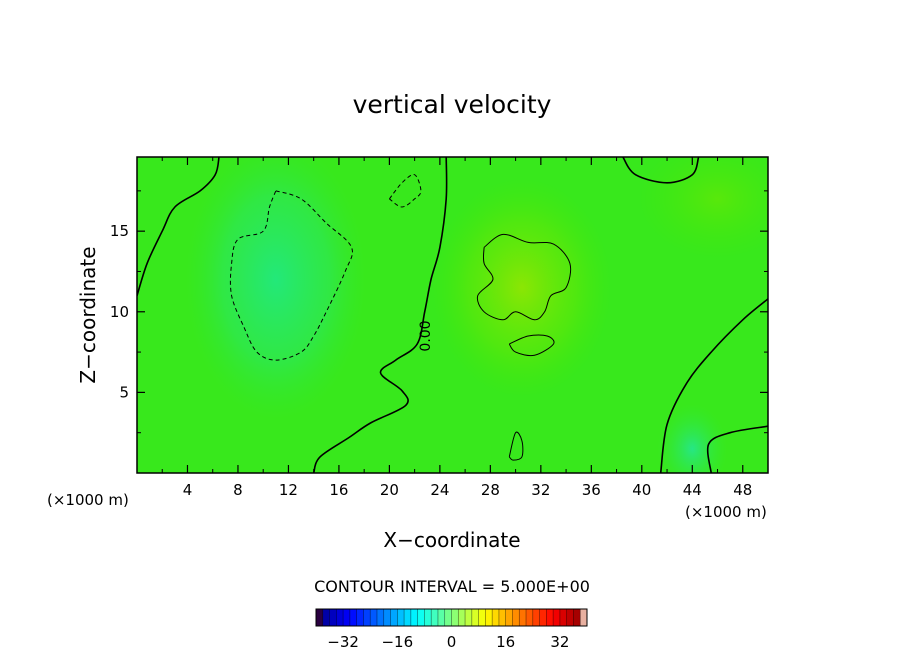  I want to click on colorbar-tick-label: 0, so click(452, 642).